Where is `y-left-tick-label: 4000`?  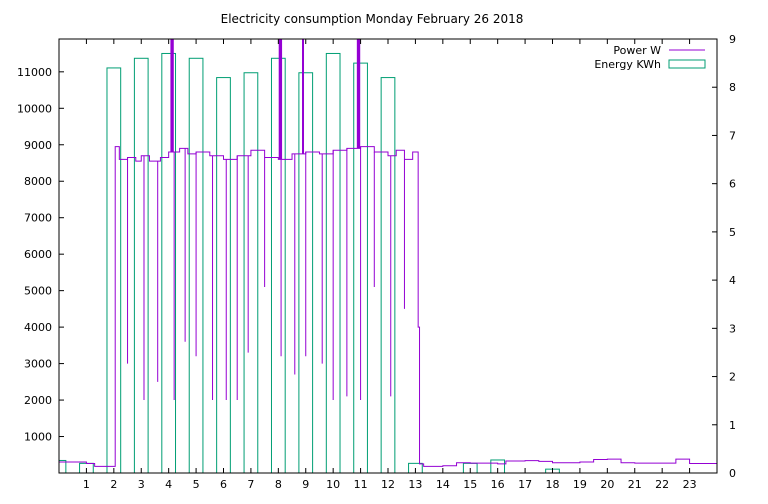 y-left-tick-label: 4000 is located at coordinates (38, 327).